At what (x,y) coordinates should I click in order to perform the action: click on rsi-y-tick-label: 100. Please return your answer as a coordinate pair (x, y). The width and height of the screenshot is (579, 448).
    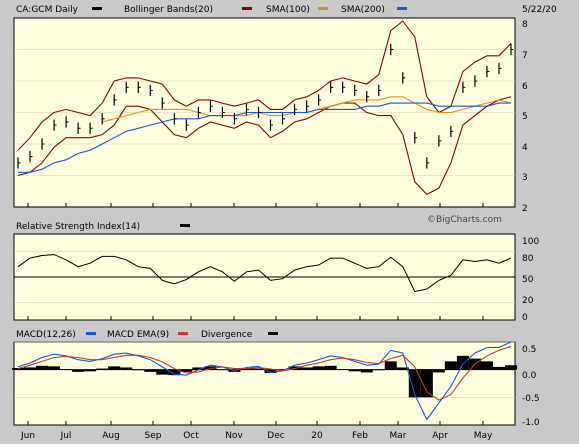
    Looking at the image, I should click on (530, 242).